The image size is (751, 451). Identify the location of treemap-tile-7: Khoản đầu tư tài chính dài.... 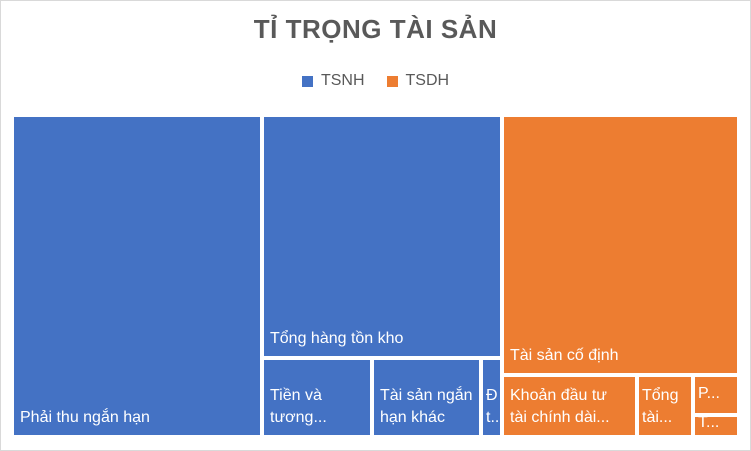
(569, 406).